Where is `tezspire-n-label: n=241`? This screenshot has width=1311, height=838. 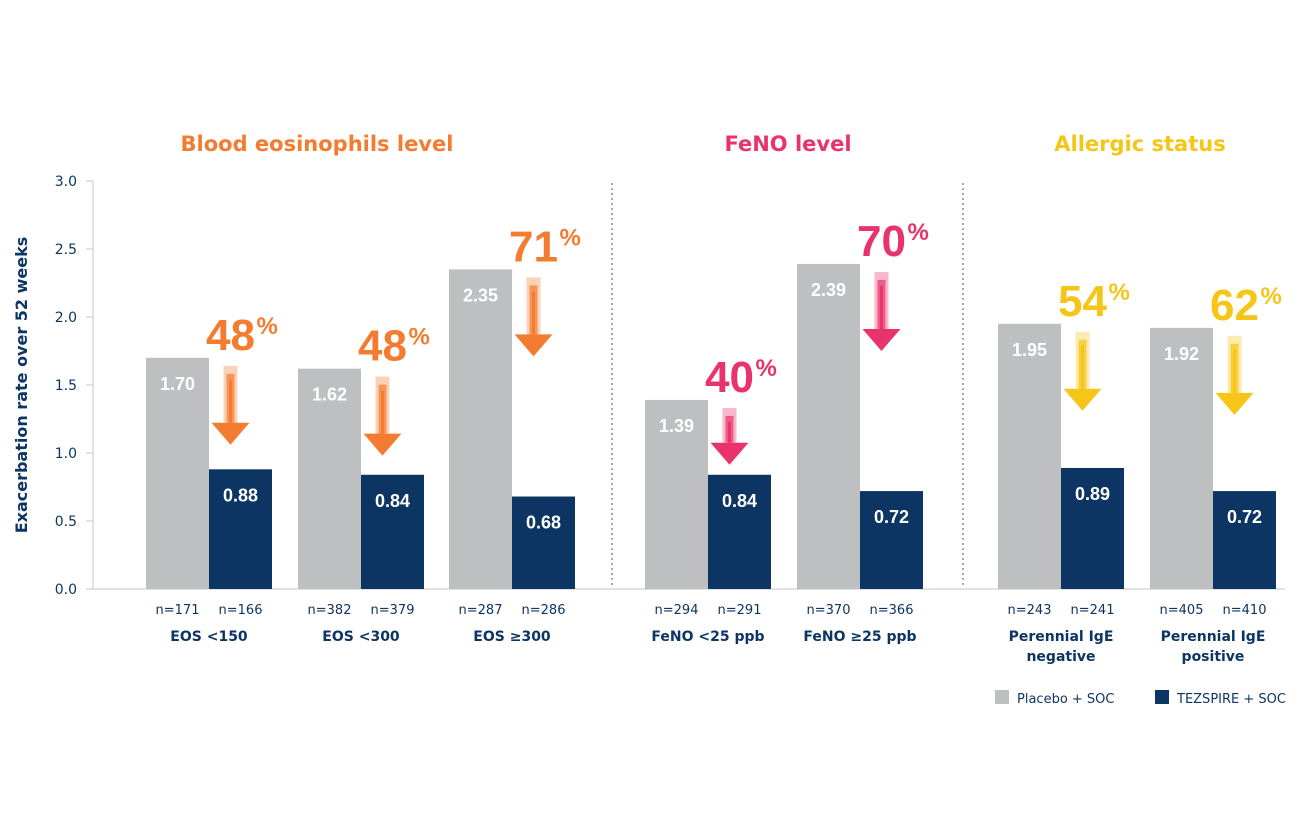
tezspire-n-label: n=241 is located at coordinates (1093, 610).